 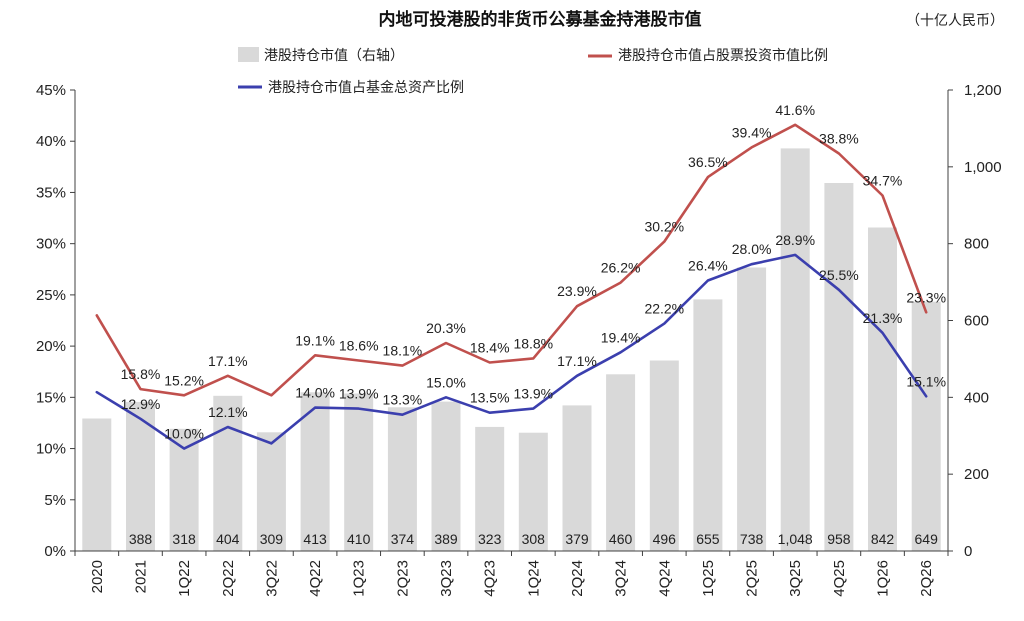 What do you see at coordinates (883, 318) in the screenshot?
I see `blue-line-label-1Q26: 21.3%` at bounding box center [883, 318].